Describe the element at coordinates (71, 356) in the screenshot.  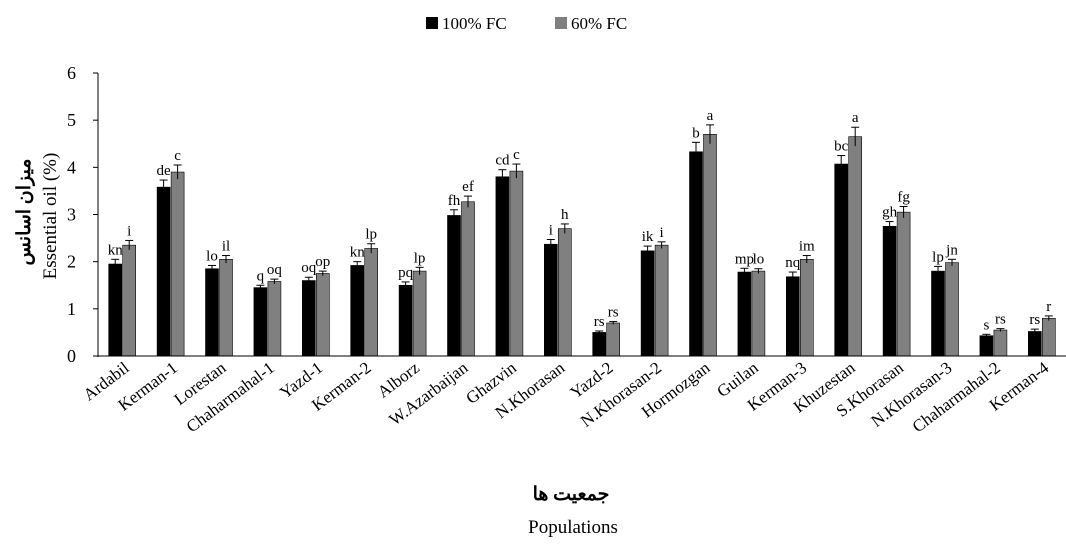
I see `y-tick-label: 0` at that location.